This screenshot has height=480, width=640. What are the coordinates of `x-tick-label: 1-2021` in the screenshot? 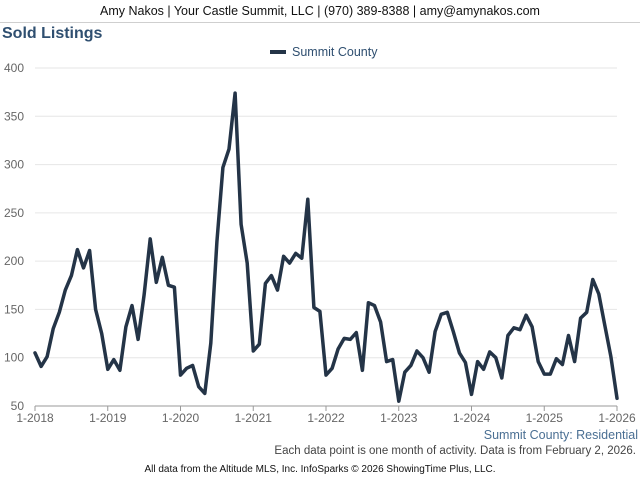 It's located at (254, 418).